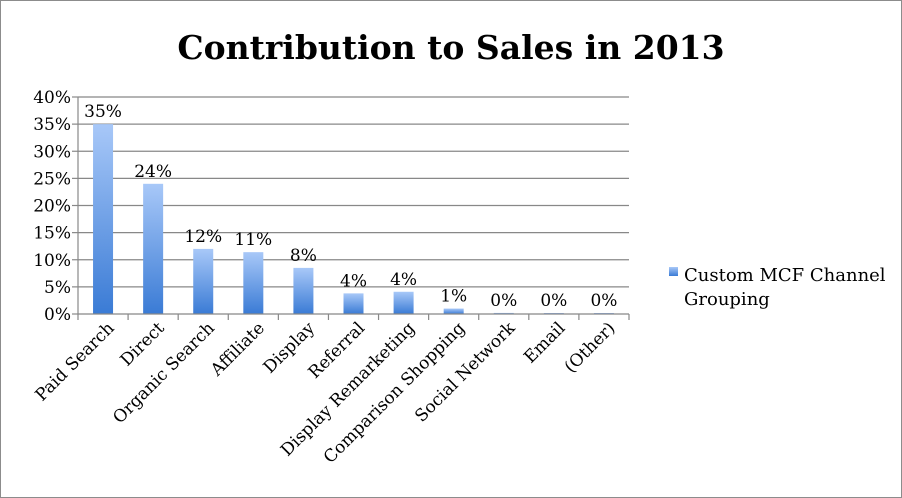 Image resolution: width=902 pixels, height=498 pixels. What do you see at coordinates (353, 281) in the screenshot?
I see `data-label-5: 4%` at bounding box center [353, 281].